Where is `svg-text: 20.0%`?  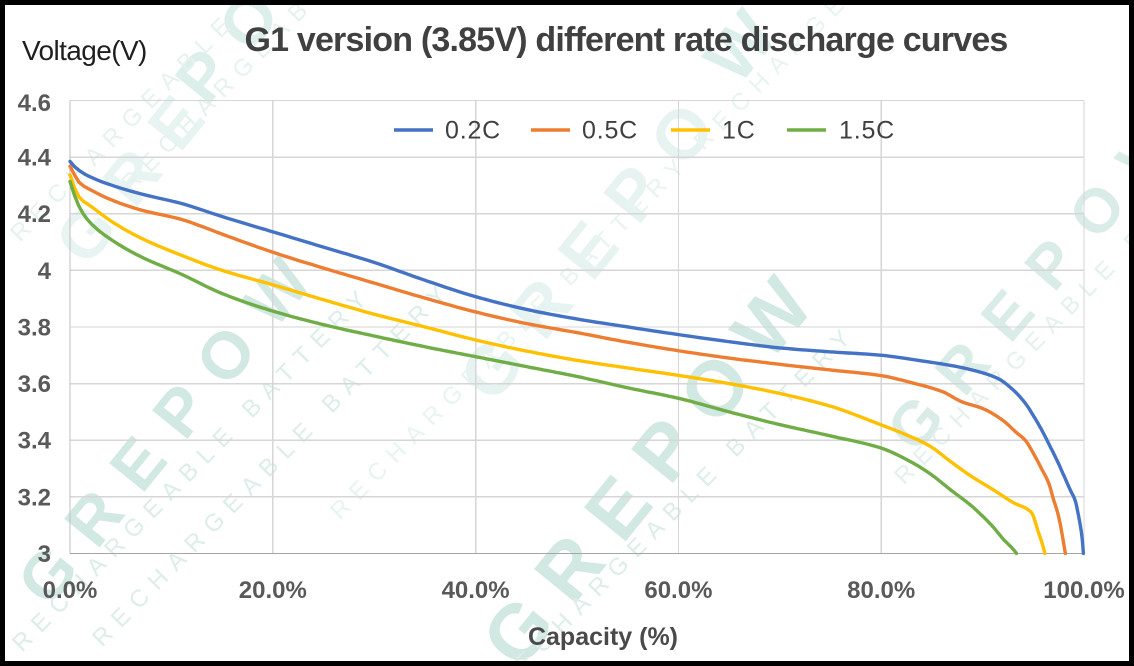 svg-text: 20.0% is located at coordinates (273, 590).